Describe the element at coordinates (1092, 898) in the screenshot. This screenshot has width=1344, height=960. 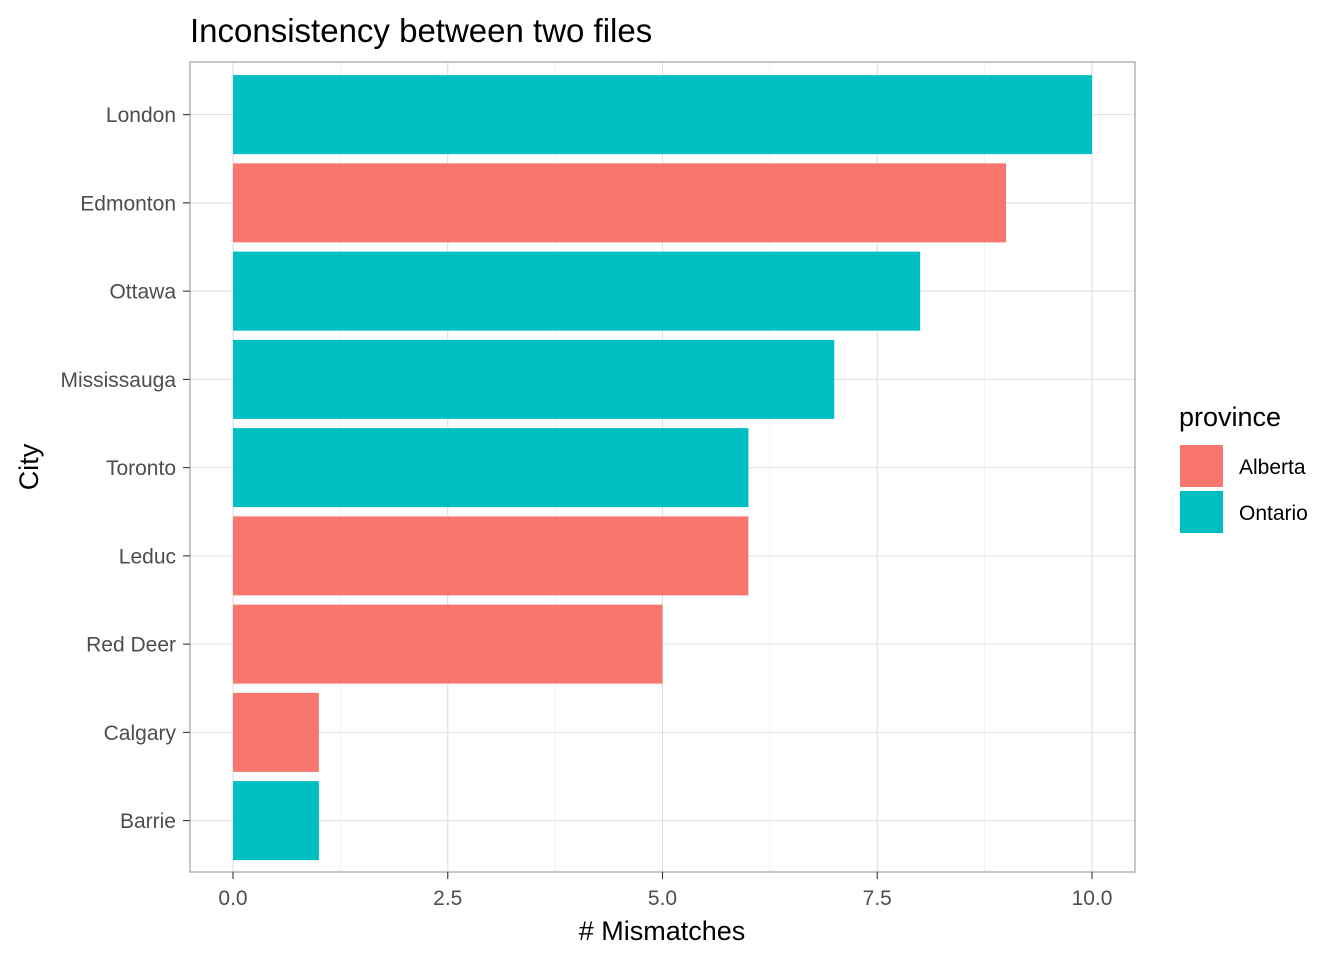
I see `x-tick-label: 10.0` at that location.